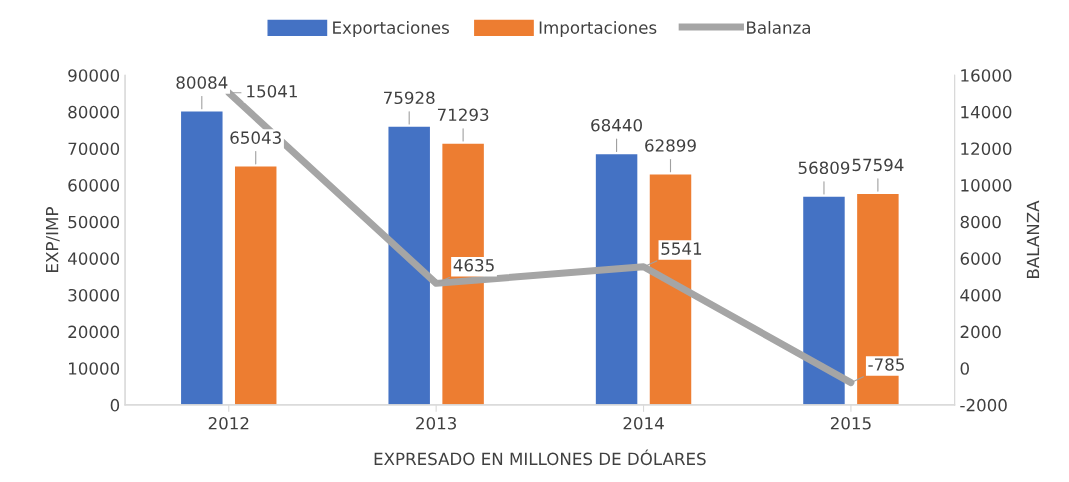 The height and width of the screenshot is (482, 1069). I want to click on y2-tick-label: 6000, so click(980, 258).